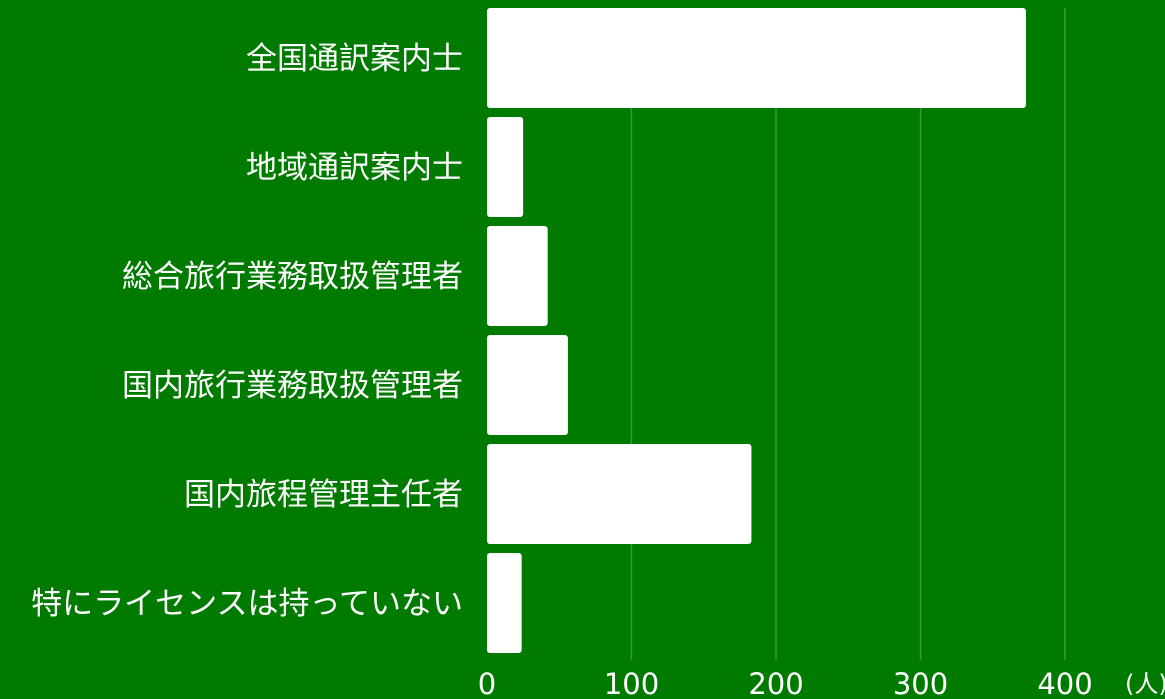 This screenshot has width=1165, height=699. What do you see at coordinates (920, 683) in the screenshot?
I see `x-tick-label-300: 300` at bounding box center [920, 683].